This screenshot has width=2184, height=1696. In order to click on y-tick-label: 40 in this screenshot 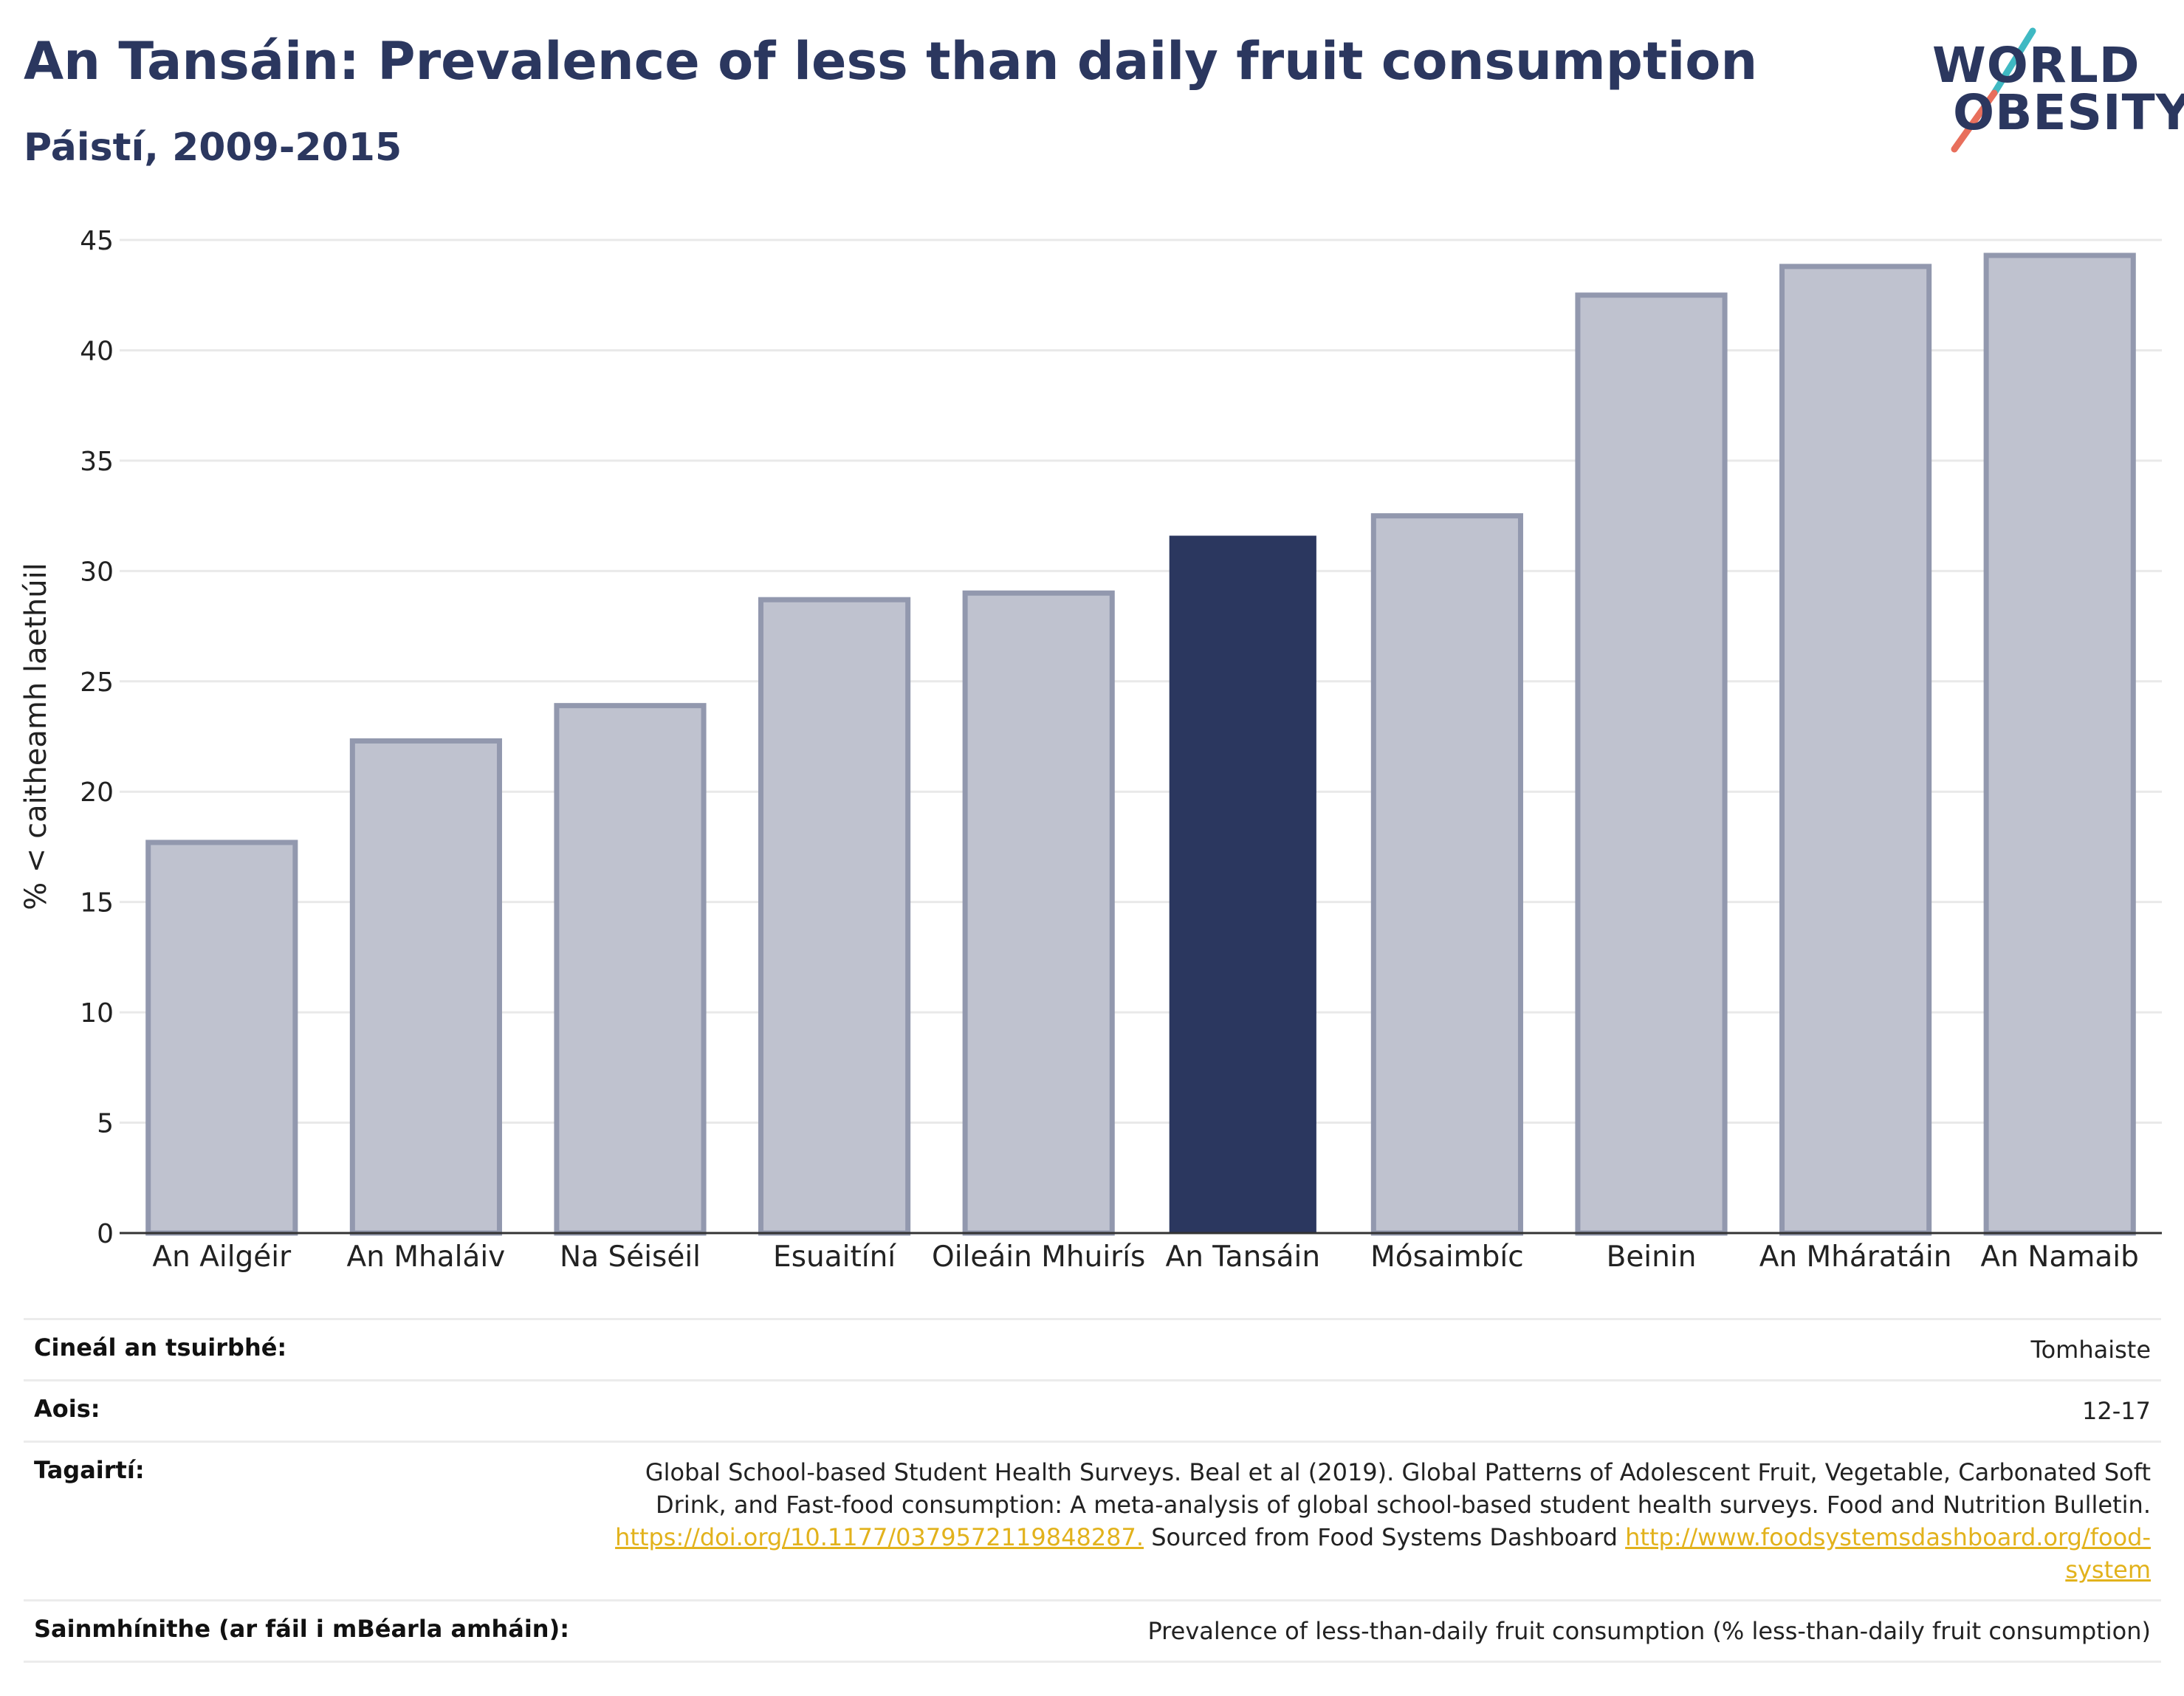, I will do `click(97, 351)`.